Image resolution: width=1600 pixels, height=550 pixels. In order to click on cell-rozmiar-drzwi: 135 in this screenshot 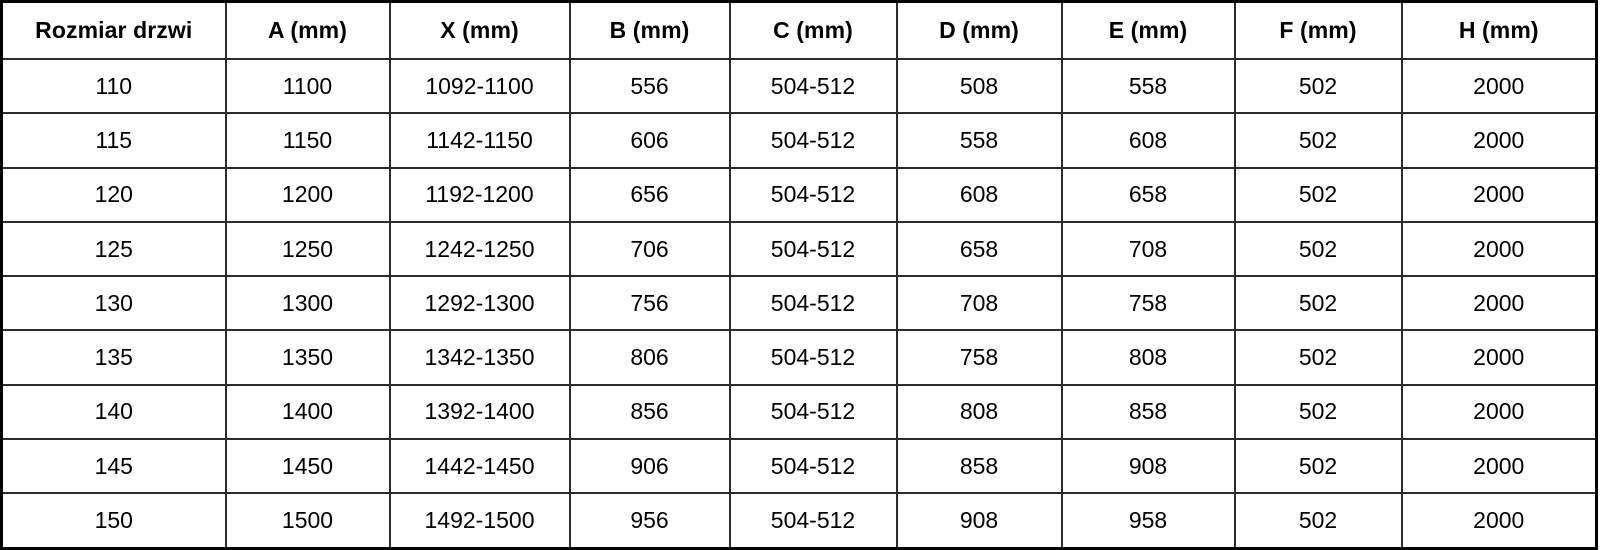, I will do `click(113, 357)`.